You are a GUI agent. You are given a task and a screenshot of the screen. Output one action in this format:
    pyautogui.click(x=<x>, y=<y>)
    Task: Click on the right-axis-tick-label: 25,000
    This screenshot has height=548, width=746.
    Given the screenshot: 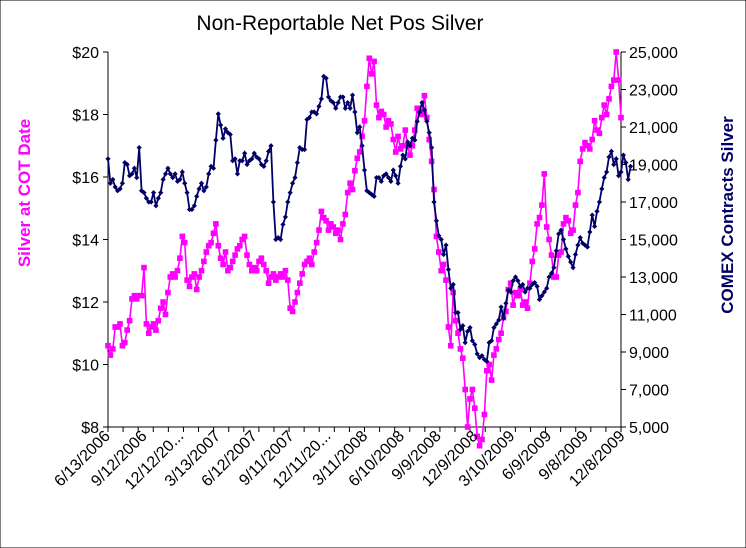 What is the action you would take?
    pyautogui.click(x=653, y=53)
    